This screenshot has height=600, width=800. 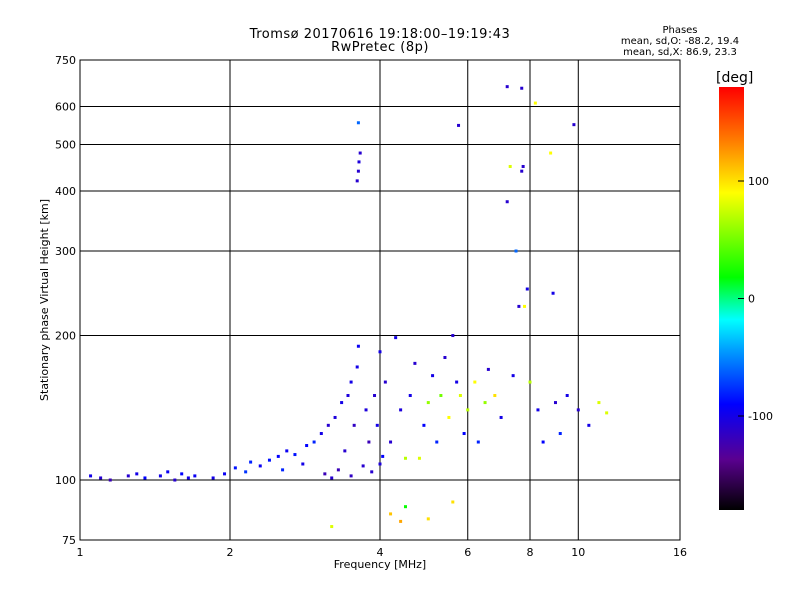 I want to click on y-tick-label: 100, so click(x=65, y=480).